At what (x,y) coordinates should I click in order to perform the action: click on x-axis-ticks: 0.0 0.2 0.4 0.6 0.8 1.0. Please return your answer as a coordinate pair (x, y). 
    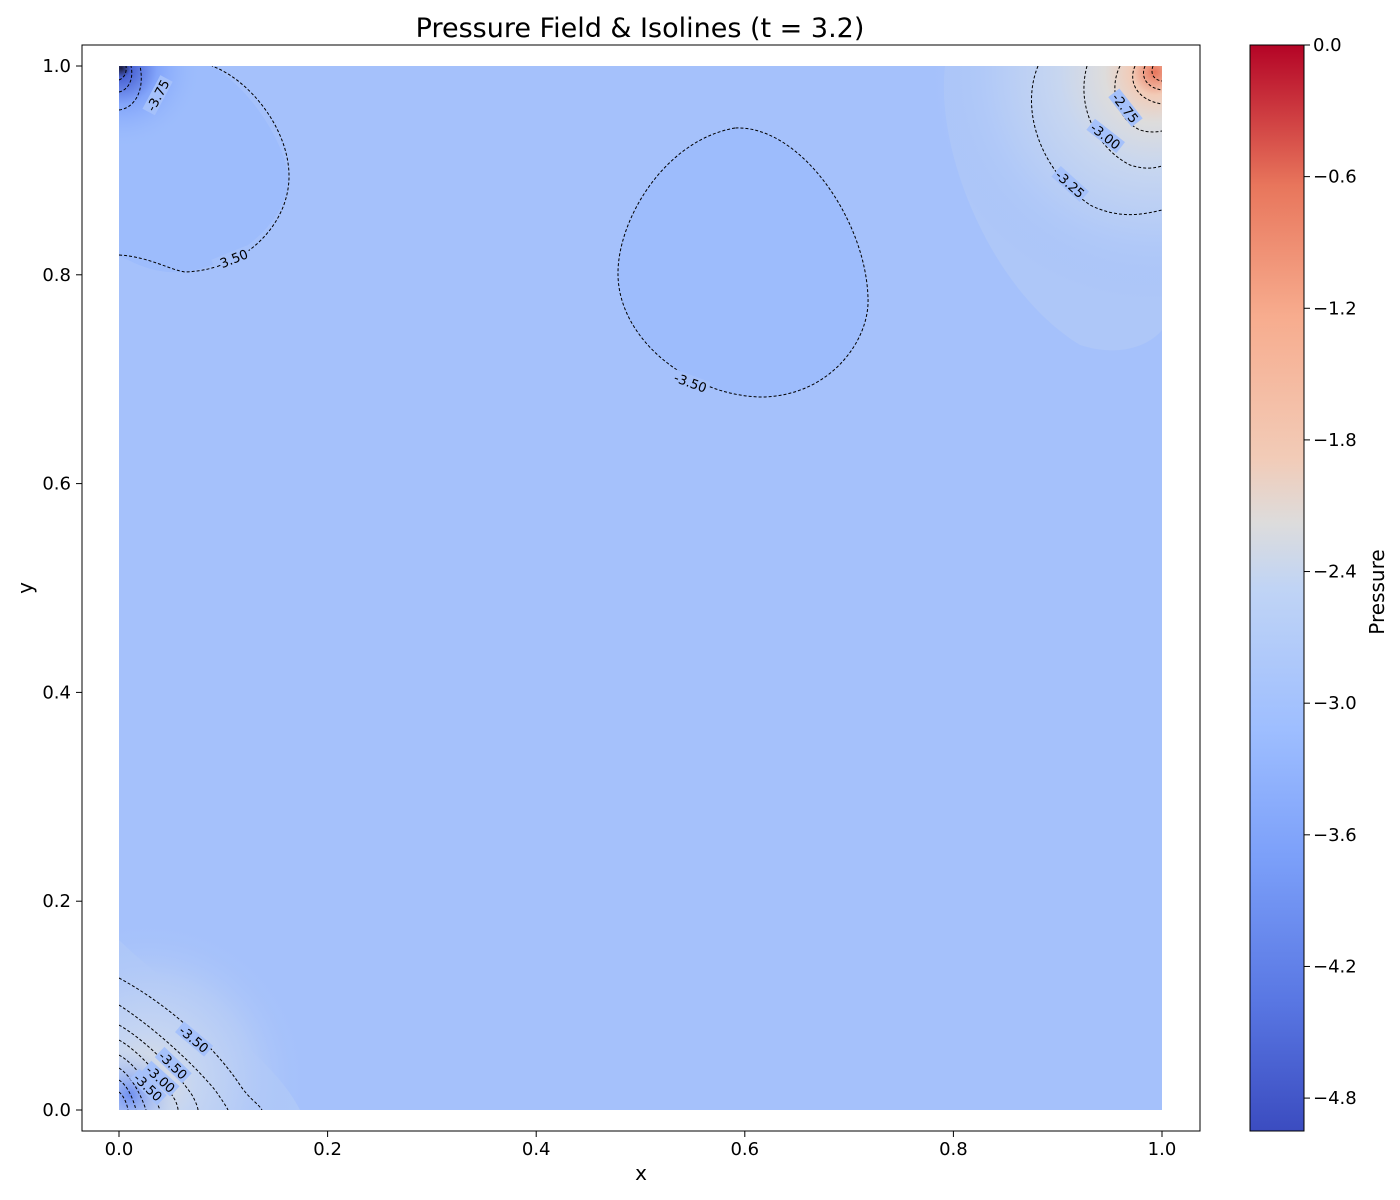
    Looking at the image, I should click on (641, 1145).